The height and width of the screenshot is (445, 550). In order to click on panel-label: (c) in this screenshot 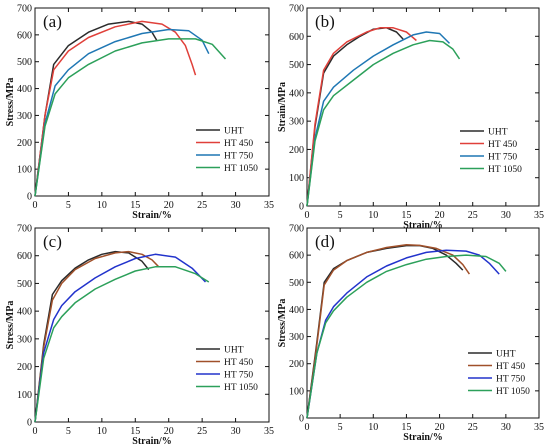, I will do `click(52, 241)`.